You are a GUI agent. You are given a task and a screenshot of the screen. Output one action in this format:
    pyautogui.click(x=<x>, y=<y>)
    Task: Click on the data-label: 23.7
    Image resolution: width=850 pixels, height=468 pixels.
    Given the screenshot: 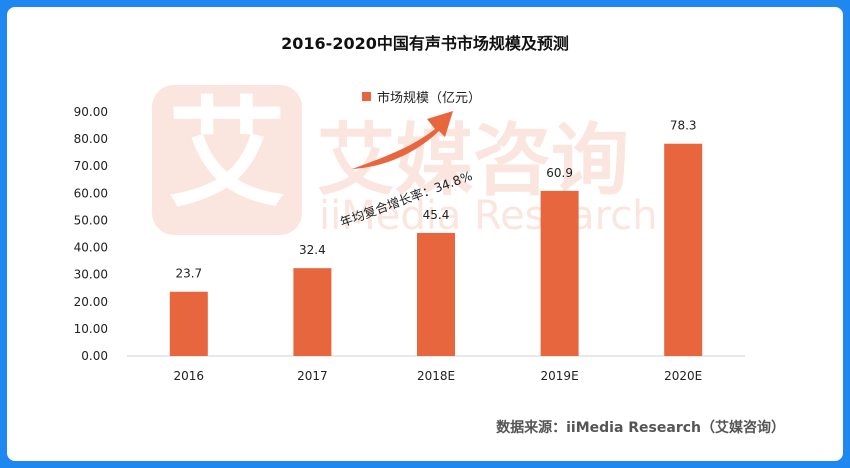 What is the action you would take?
    pyautogui.click(x=188, y=274)
    